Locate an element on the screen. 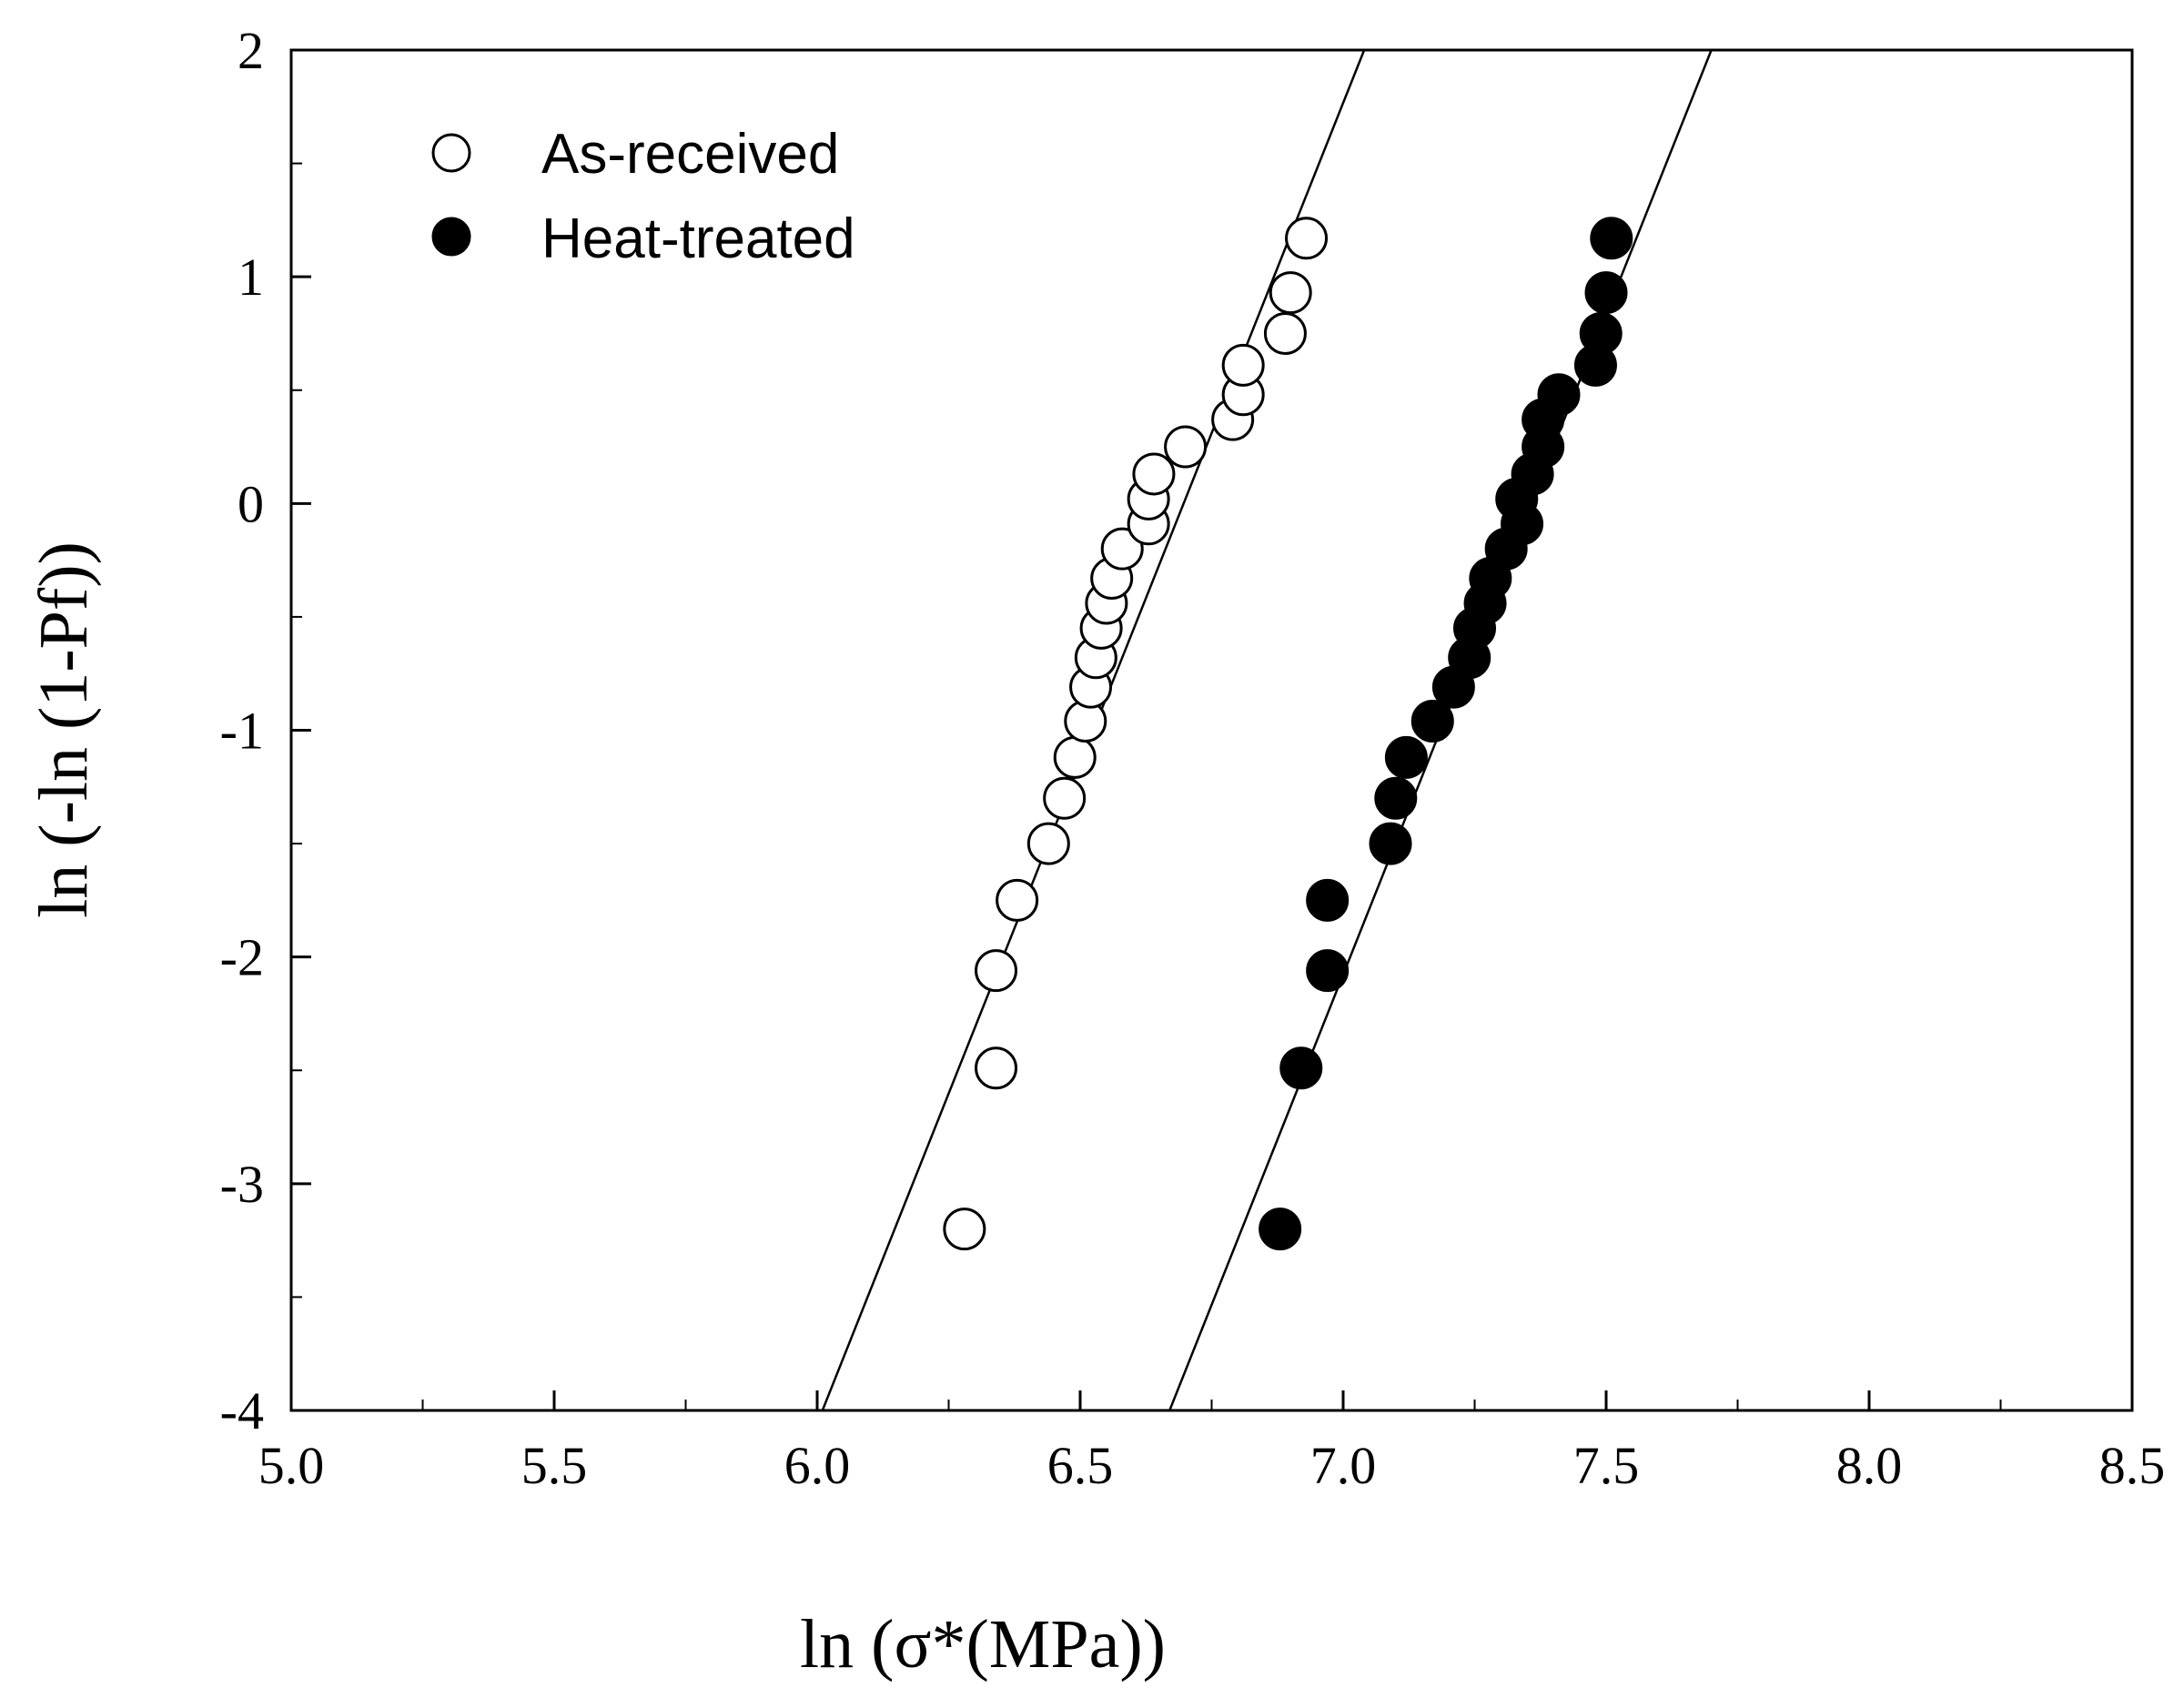  y-tick-label: -2 is located at coordinates (242, 957).